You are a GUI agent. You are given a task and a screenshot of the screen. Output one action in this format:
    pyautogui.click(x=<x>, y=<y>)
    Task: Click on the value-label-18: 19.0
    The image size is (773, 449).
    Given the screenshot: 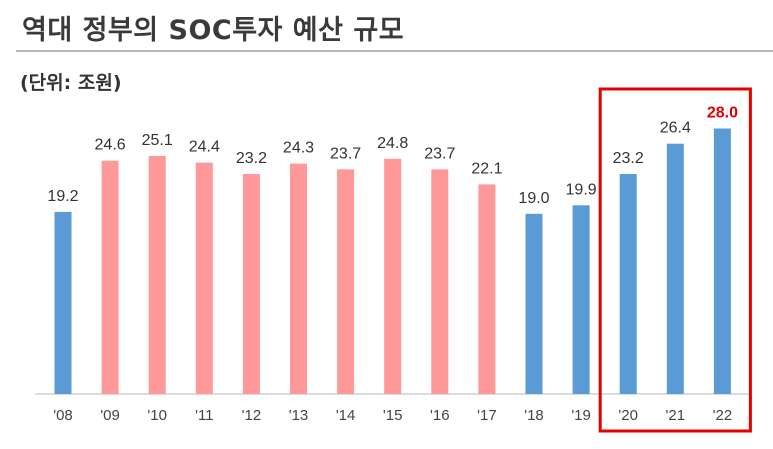 What is the action you would take?
    pyautogui.click(x=533, y=198)
    